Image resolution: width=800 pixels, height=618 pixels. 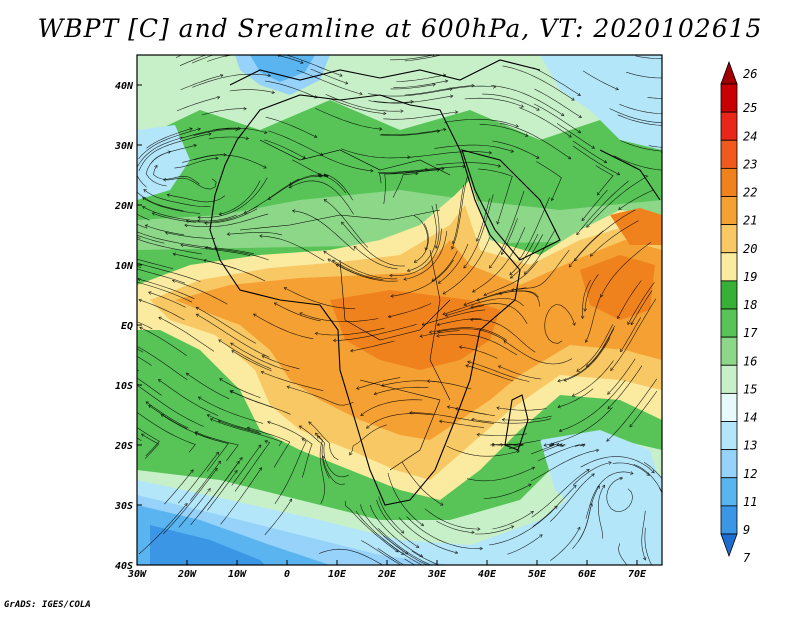 I want to click on colorbar-bottom-arrow, so click(x=729, y=545).